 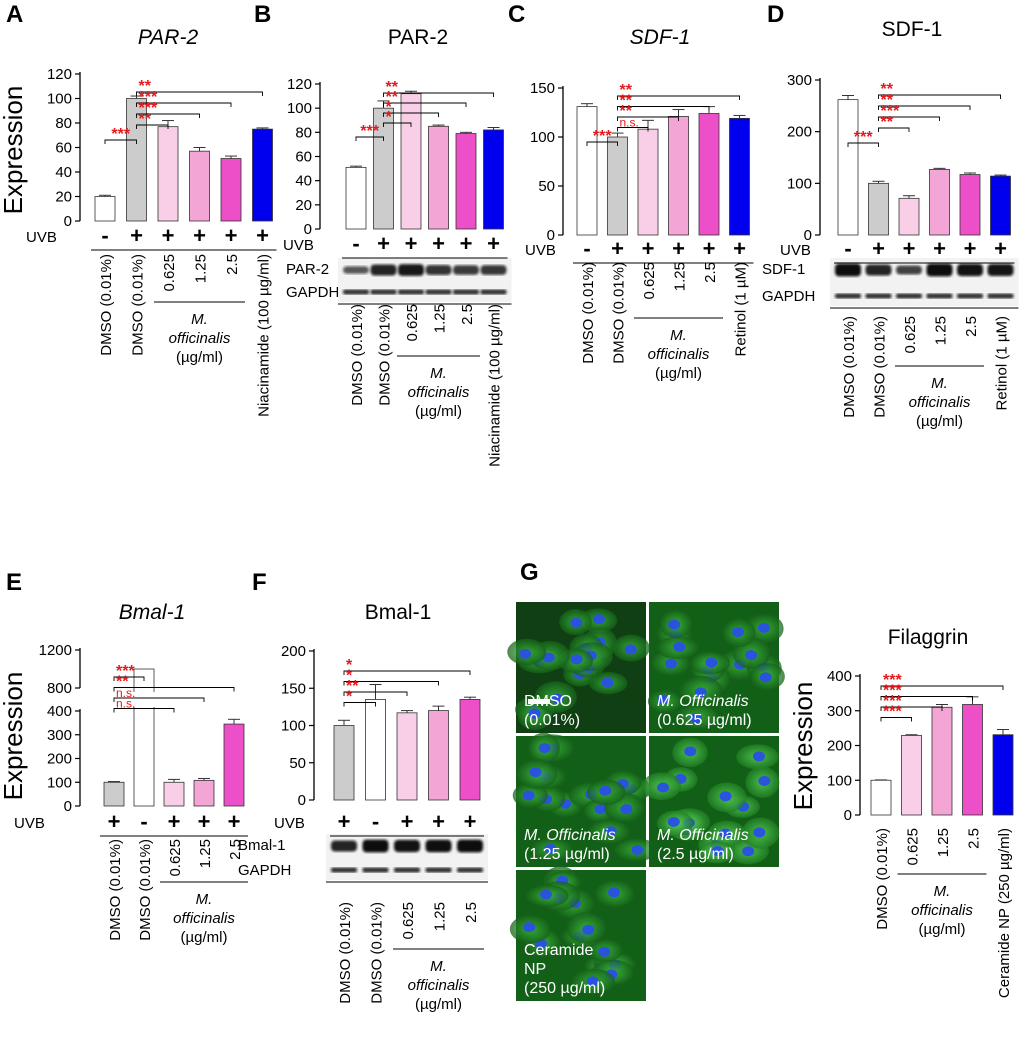 I want to click on significance-label: *, so click(x=349, y=665).